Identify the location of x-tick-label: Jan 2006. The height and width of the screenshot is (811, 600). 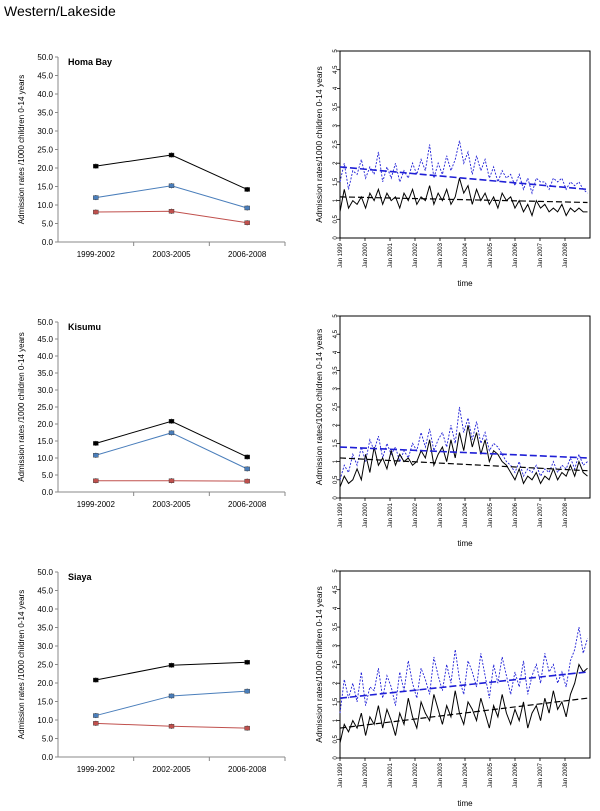
(516, 514).